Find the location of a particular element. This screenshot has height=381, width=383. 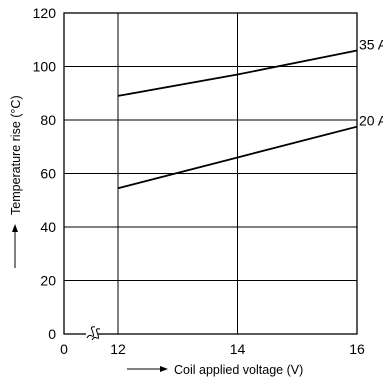

y-axis-title-group: Temperature rise (°C) is located at coordinates (16, 181).